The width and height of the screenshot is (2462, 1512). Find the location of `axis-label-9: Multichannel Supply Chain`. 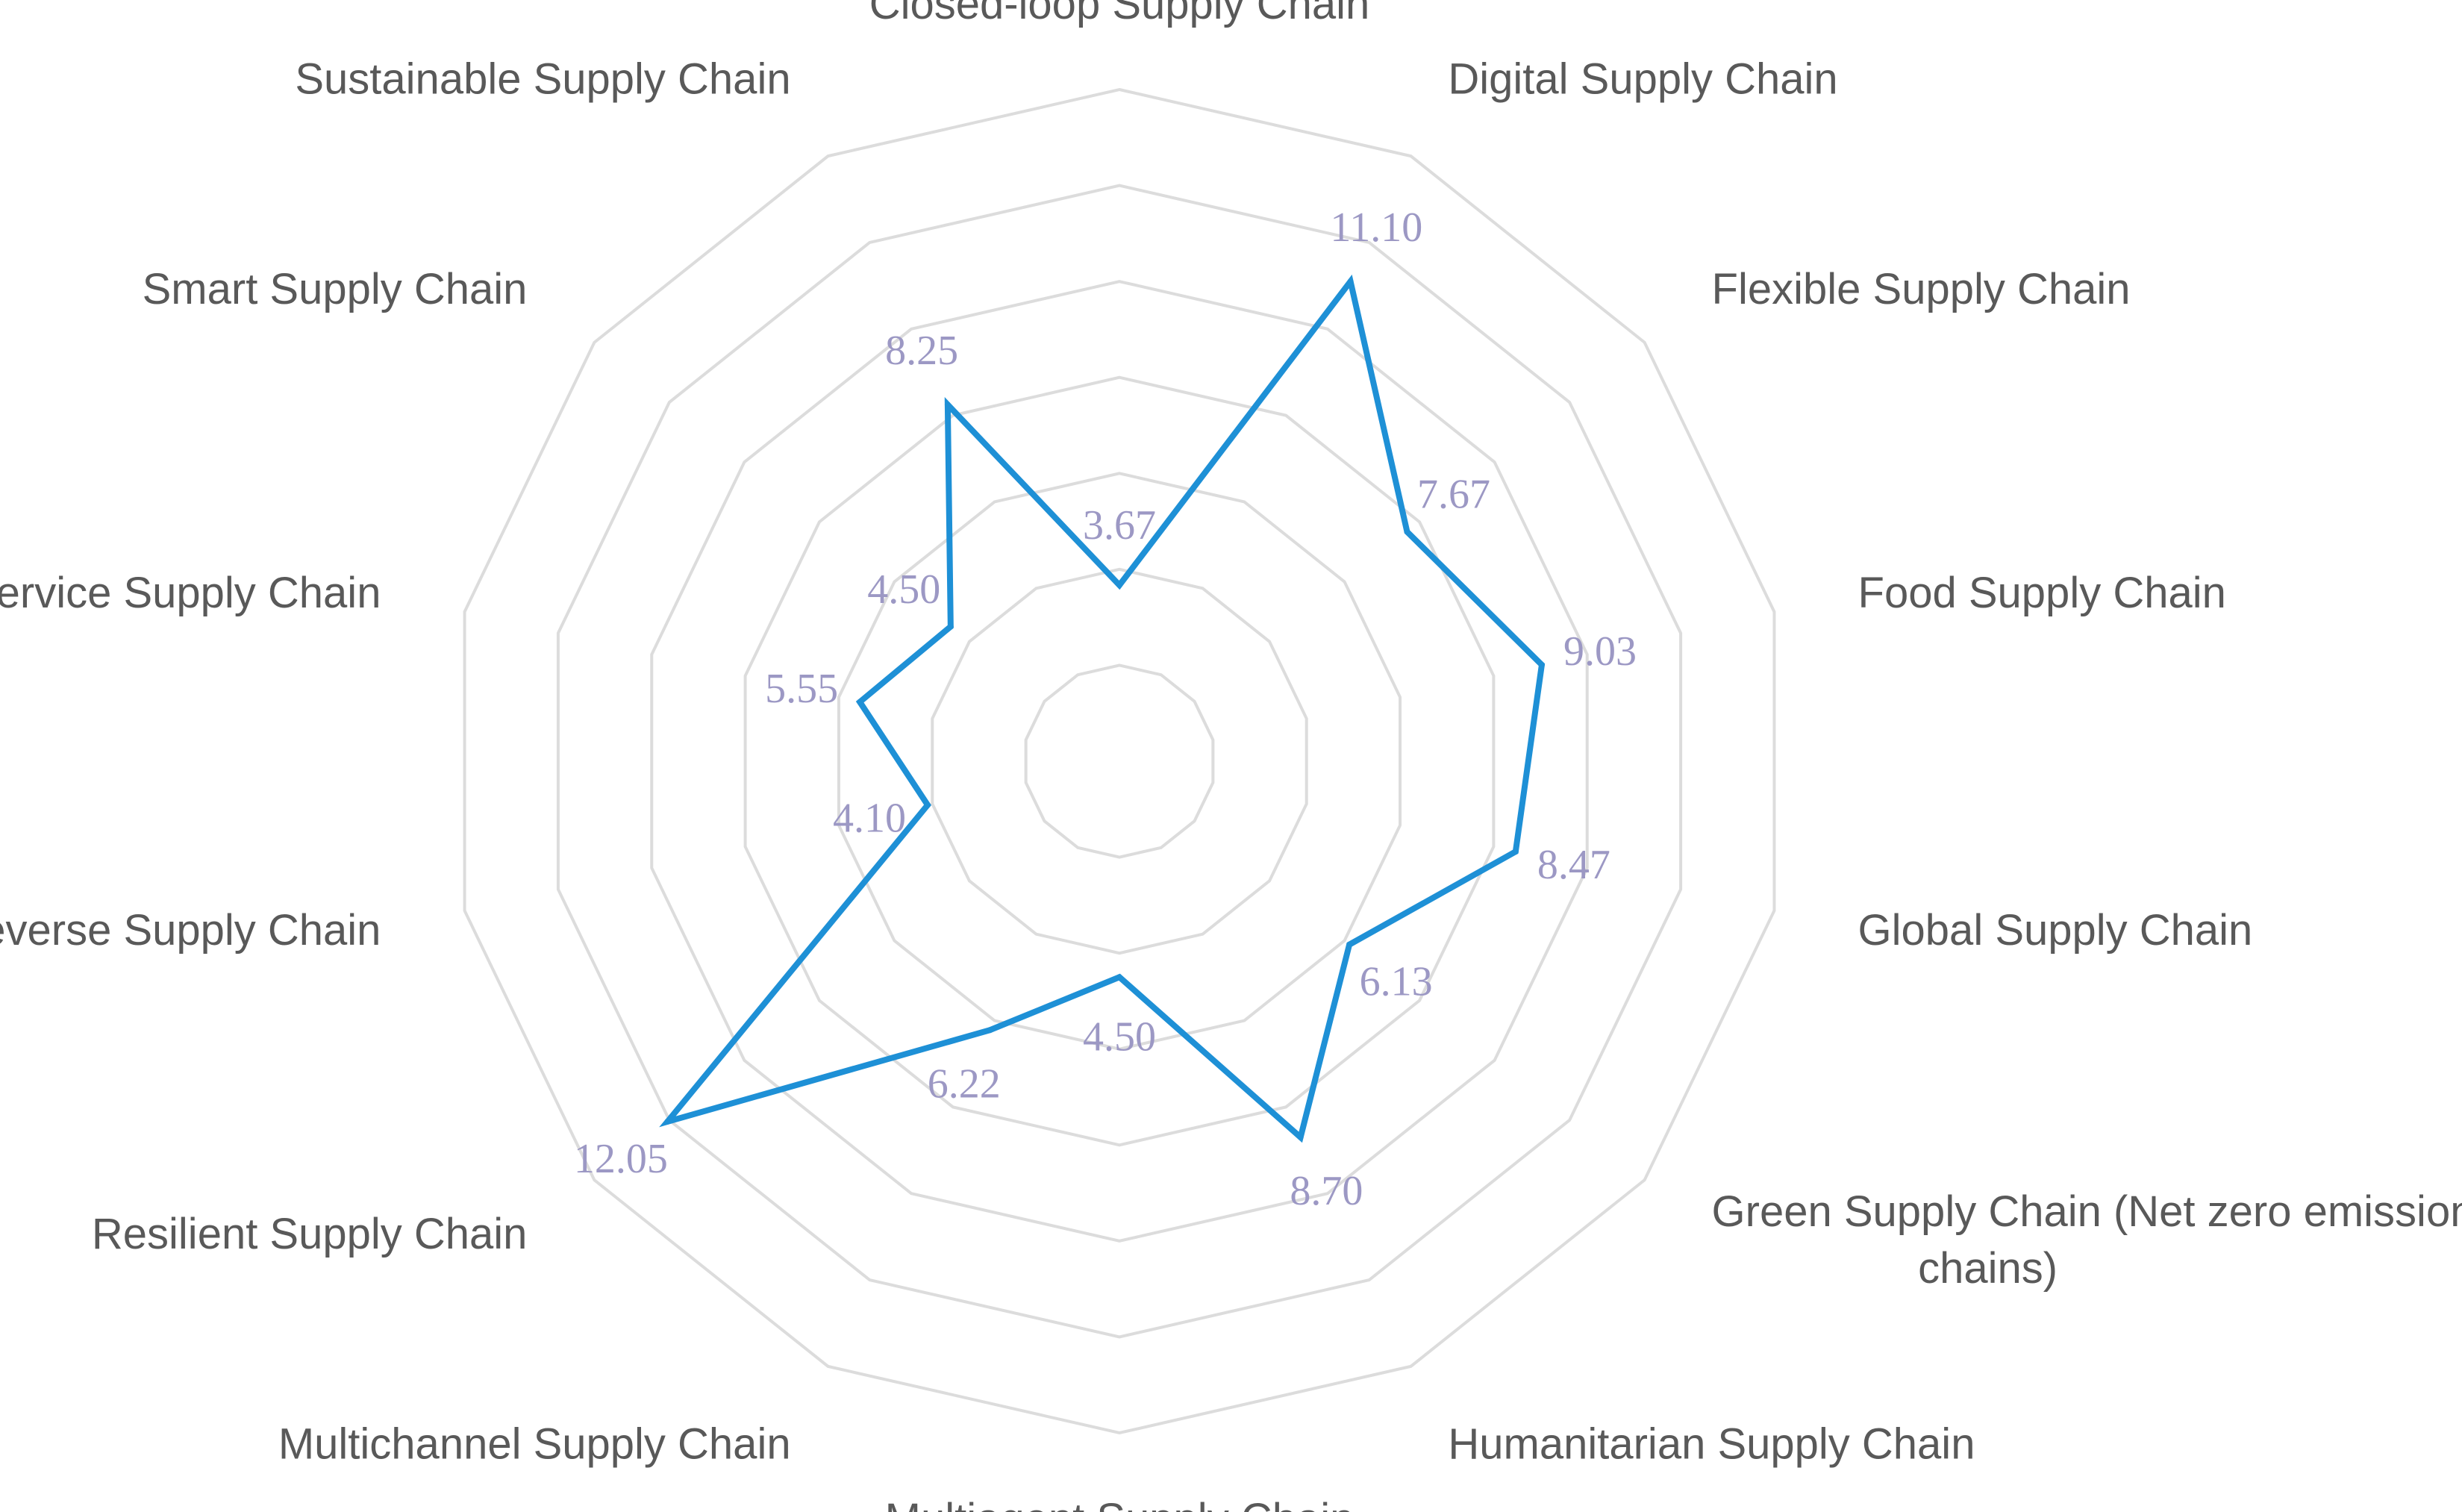

axis-label-9: Multichannel Supply Chain is located at coordinates (534, 1443).